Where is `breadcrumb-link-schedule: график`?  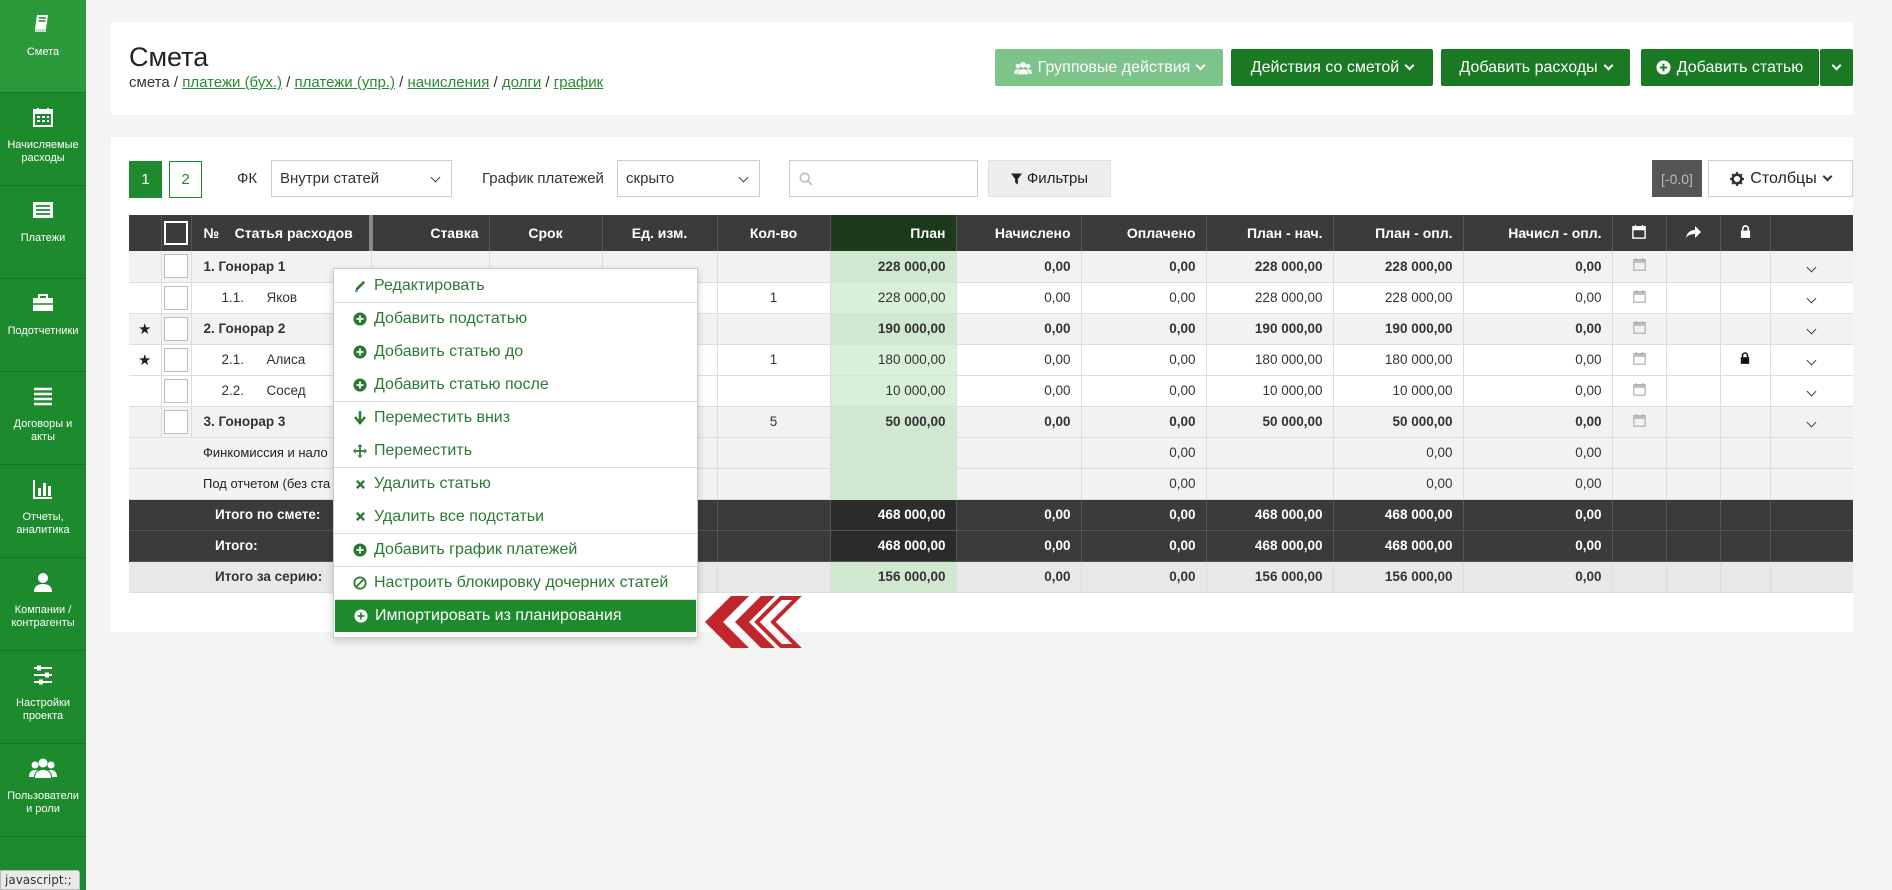
breadcrumb-link-schedule: график is located at coordinates (578, 82).